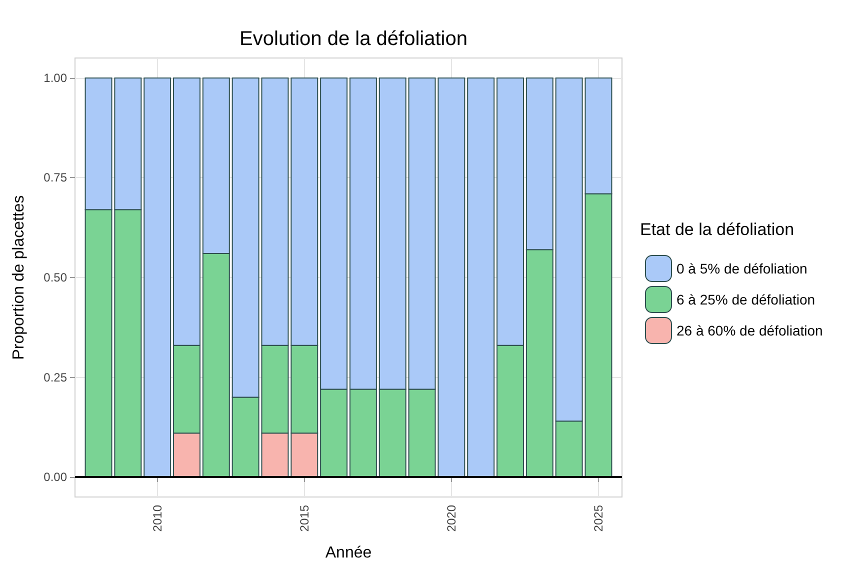 The image size is (865, 566). Describe the element at coordinates (749, 330) in the screenshot. I see `legend-label: 26 à 60% de défoliation` at that location.